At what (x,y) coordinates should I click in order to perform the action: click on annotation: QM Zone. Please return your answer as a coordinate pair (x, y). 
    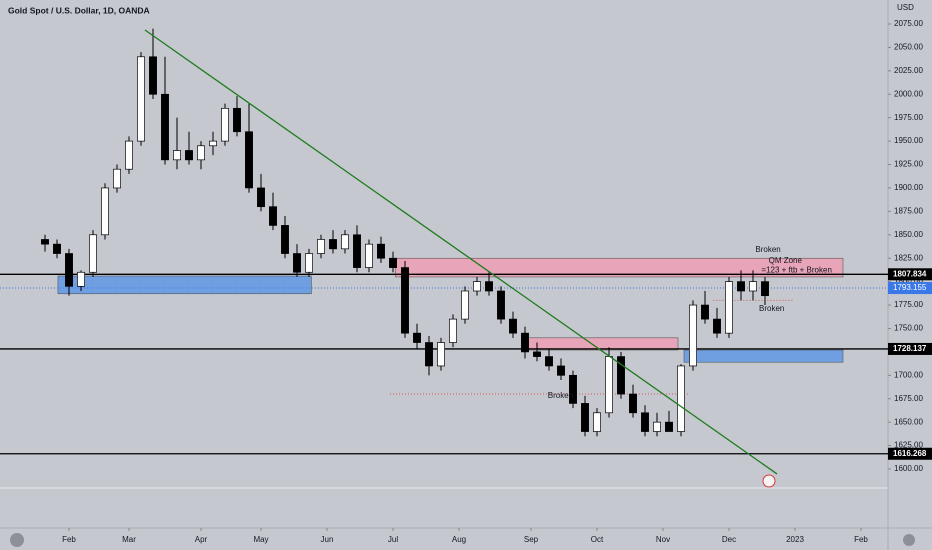
    Looking at the image, I should click on (786, 260).